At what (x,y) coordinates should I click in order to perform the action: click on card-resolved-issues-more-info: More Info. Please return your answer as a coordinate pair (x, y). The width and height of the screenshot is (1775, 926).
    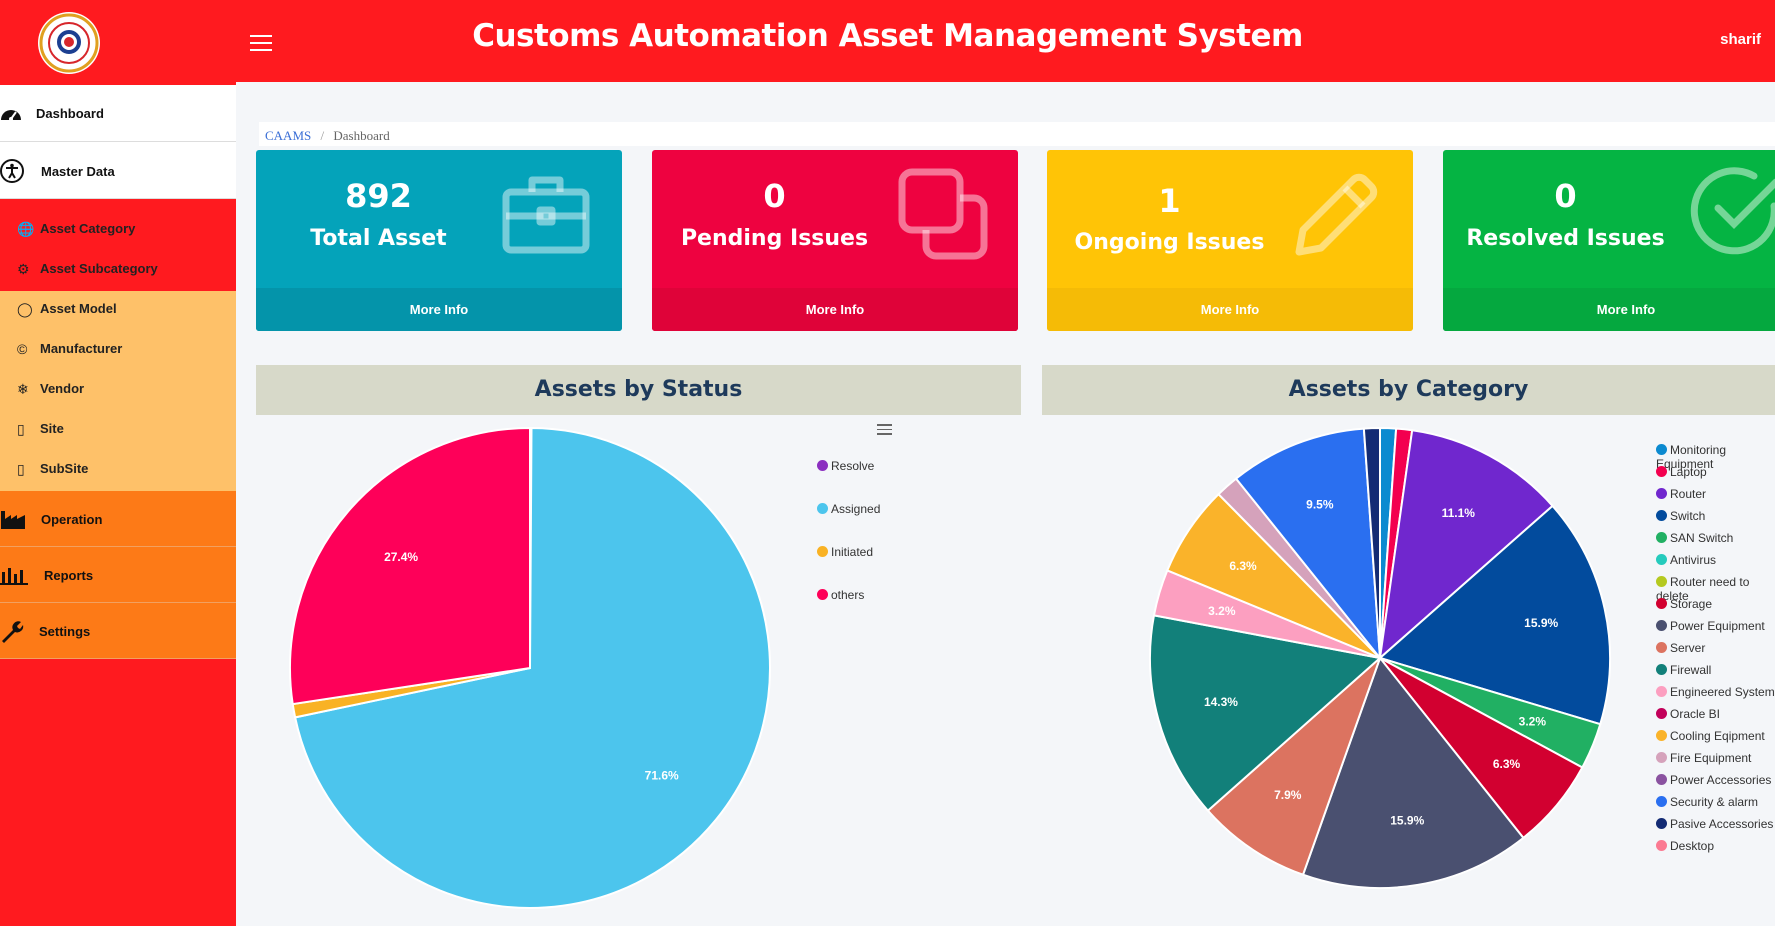
    Looking at the image, I should click on (1609, 309).